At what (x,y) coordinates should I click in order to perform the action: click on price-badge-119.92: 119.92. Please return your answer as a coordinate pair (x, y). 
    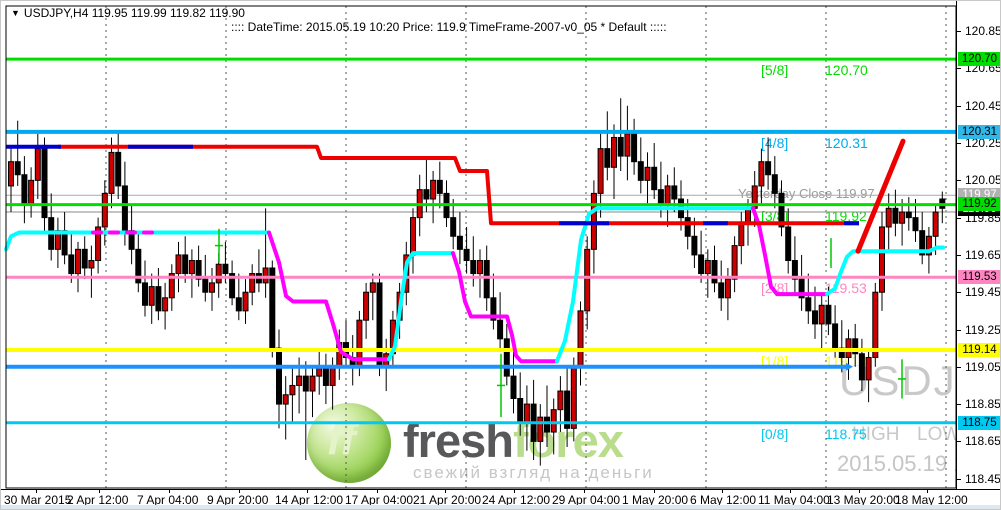
    Looking at the image, I should click on (979, 203).